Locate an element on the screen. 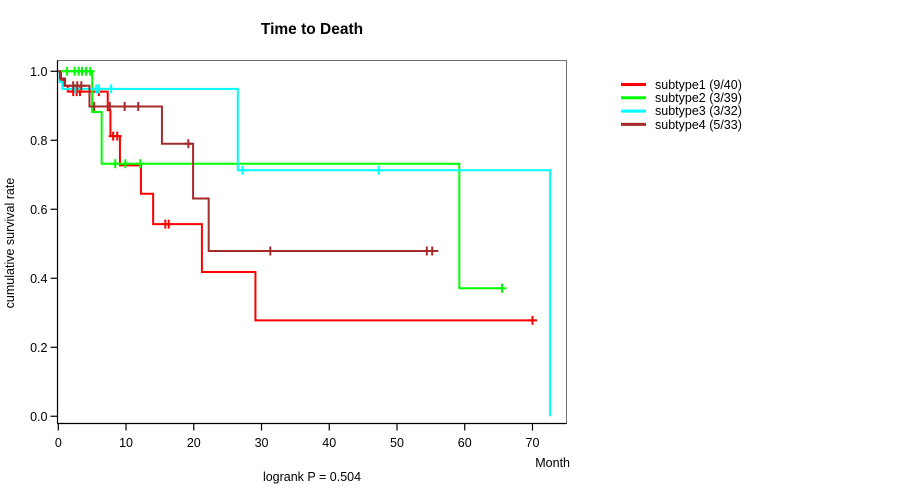 The height and width of the screenshot is (500, 900). logrank-annotation: logrank P = 0.504 is located at coordinates (312, 477).